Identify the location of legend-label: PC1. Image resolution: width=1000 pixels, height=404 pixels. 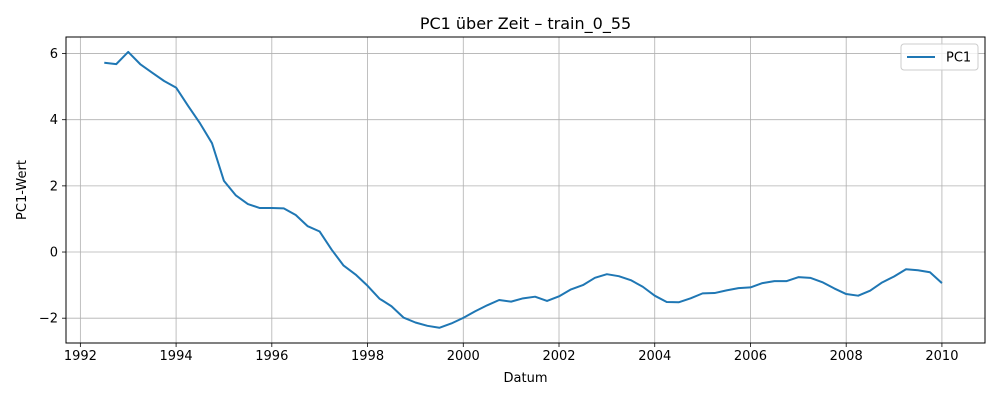
(958, 58).